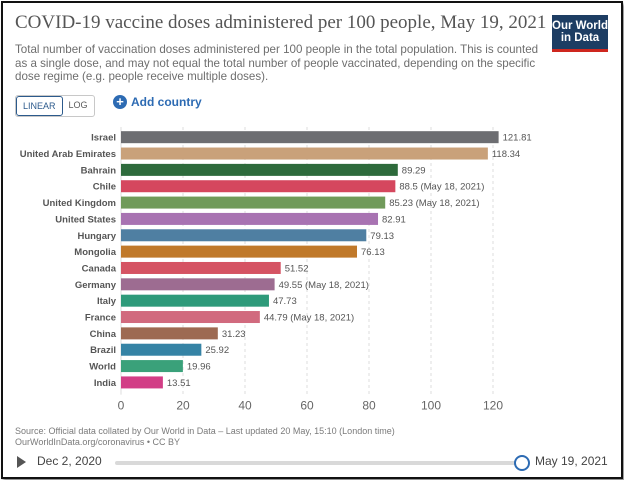 This screenshot has height=480, width=624. Describe the element at coordinates (68, 154) in the screenshot. I see `category-label: United Arab Emirates` at that location.